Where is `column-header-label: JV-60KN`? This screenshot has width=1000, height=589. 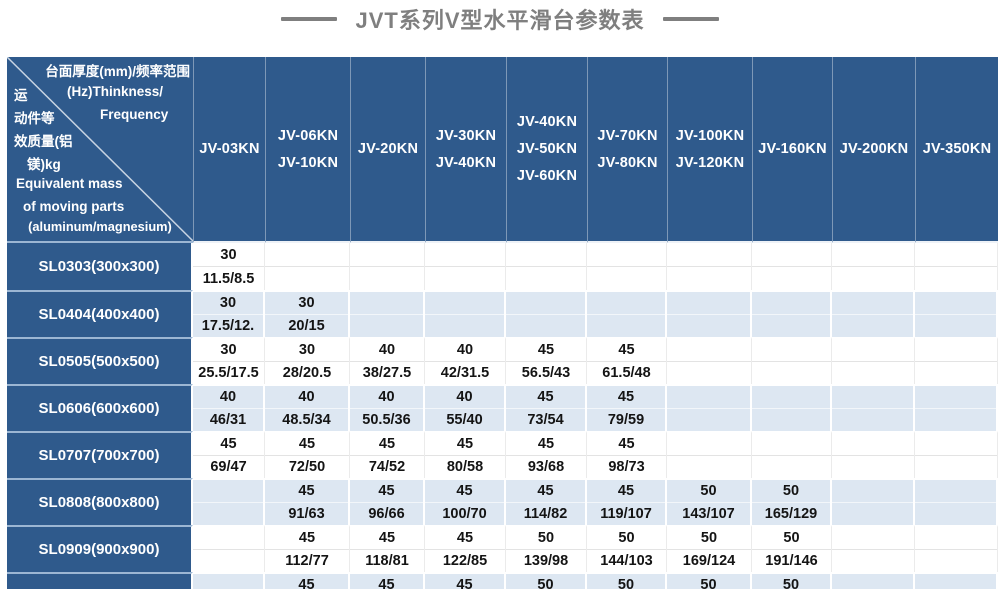
column-header-label: JV-60KN is located at coordinates (547, 176).